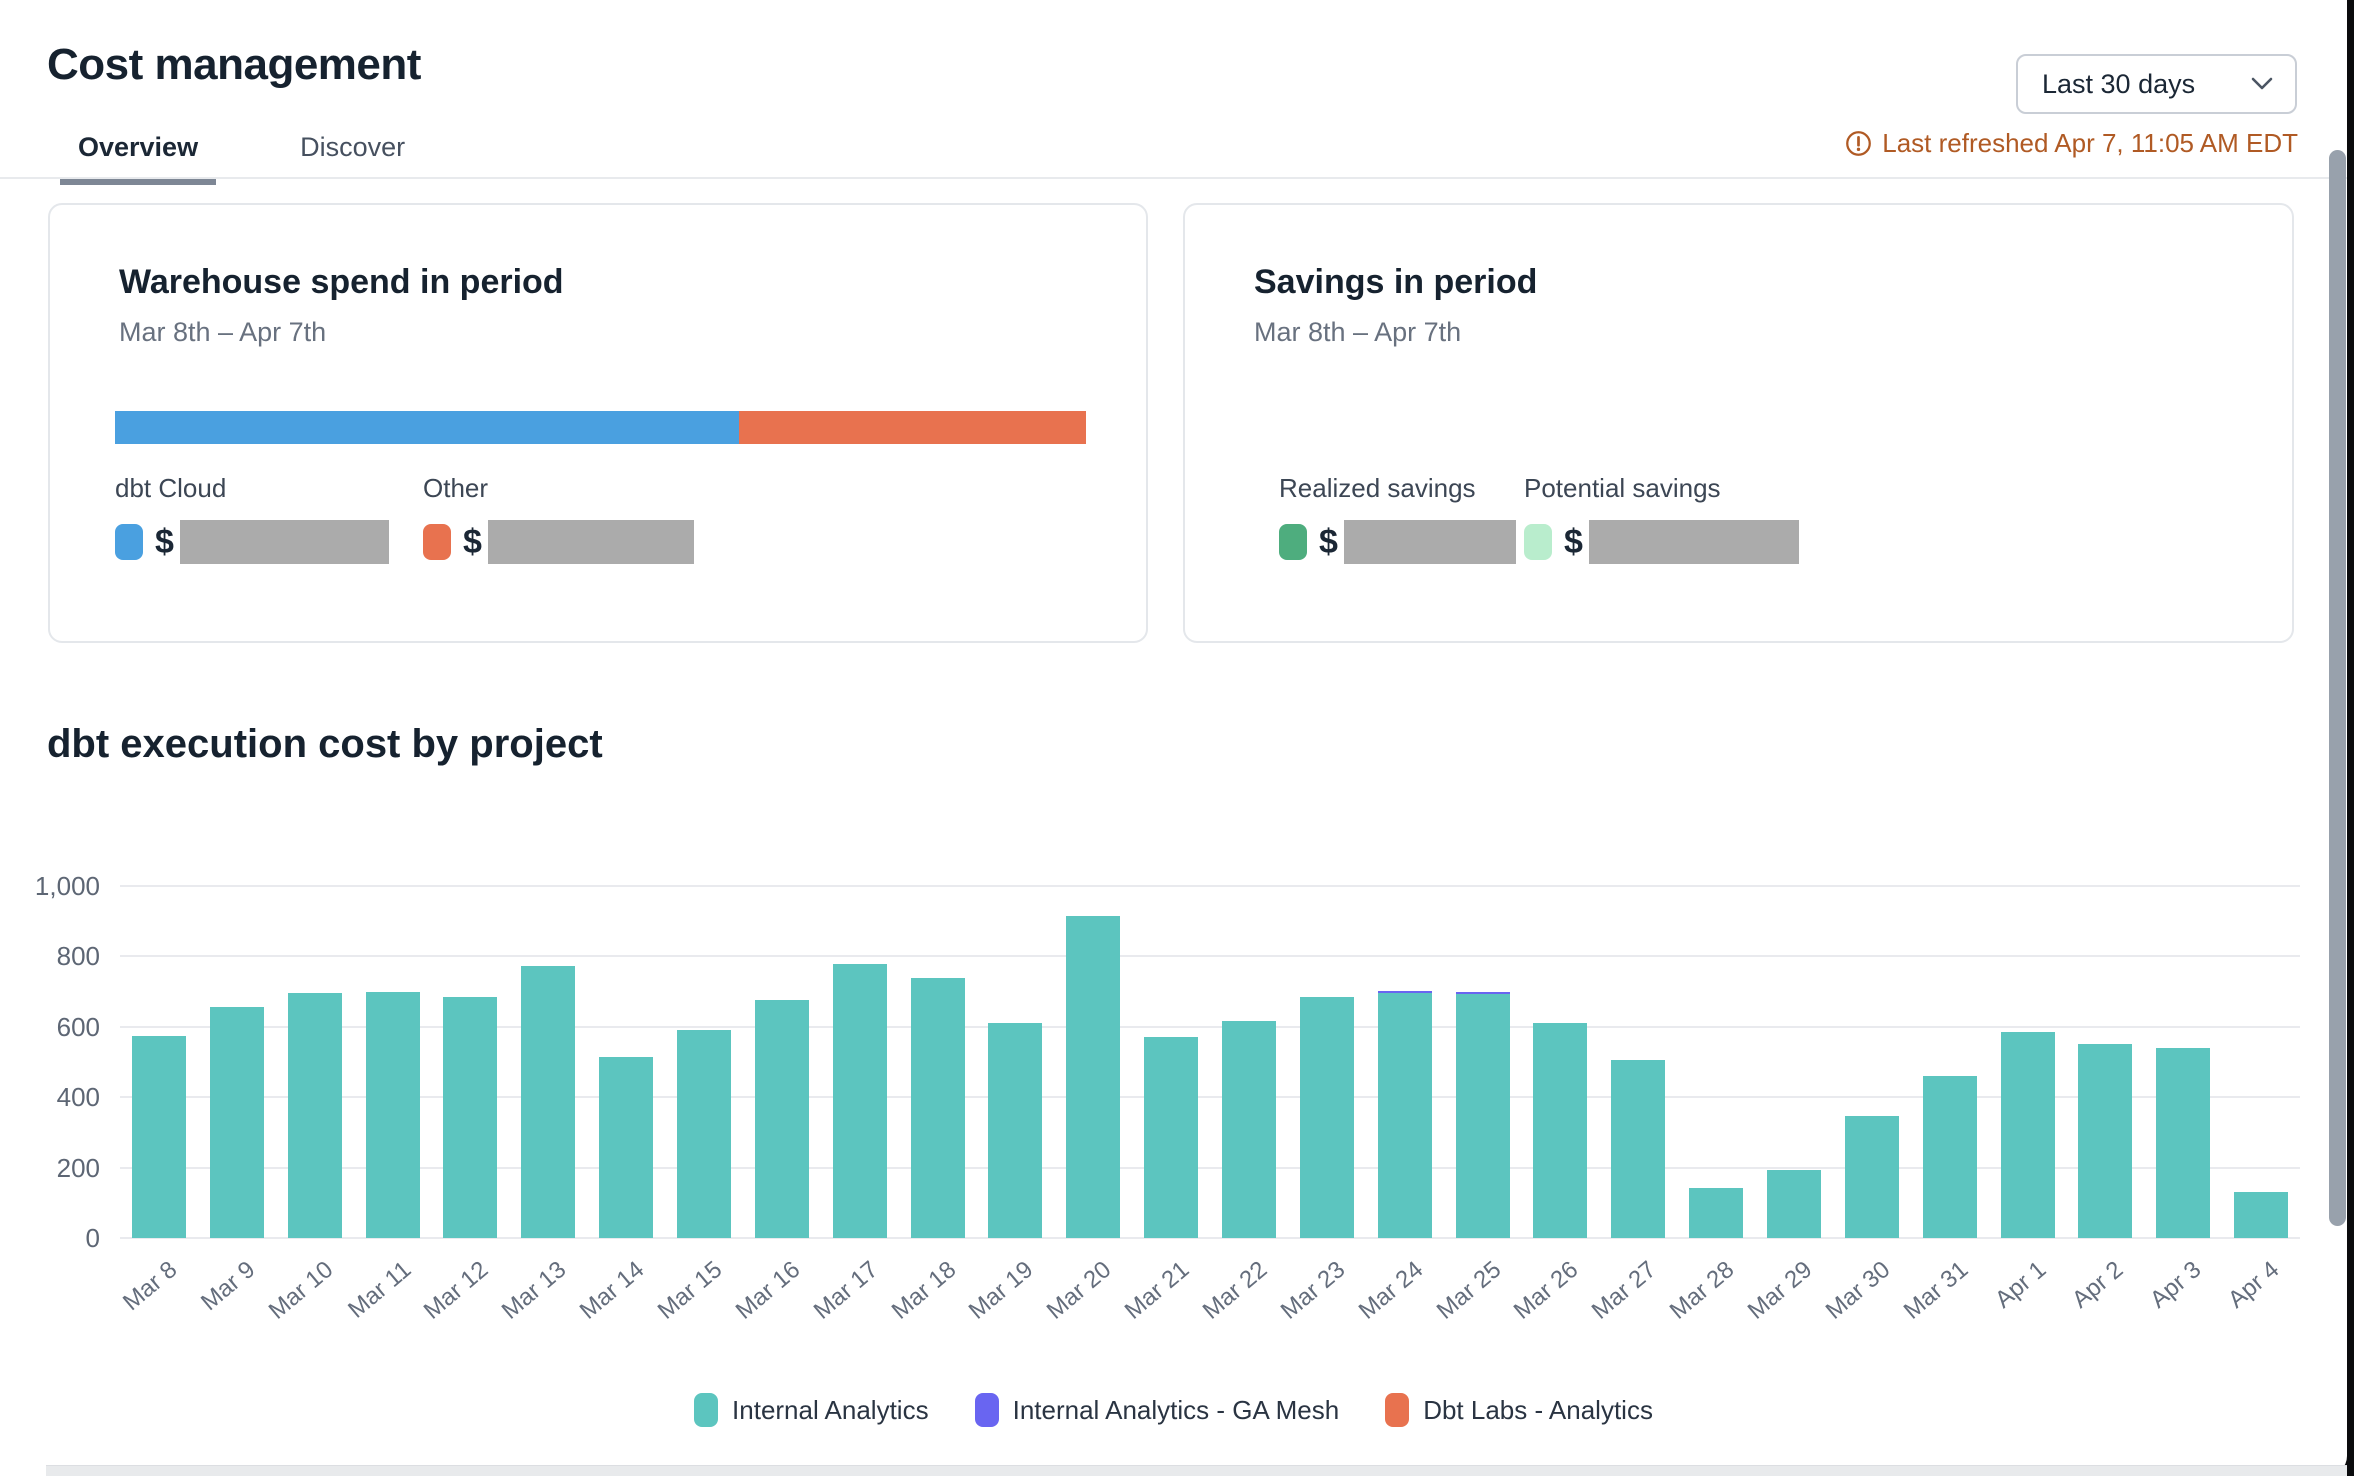 Image resolution: width=2354 pixels, height=1476 pixels. What do you see at coordinates (78, 1026) in the screenshot?
I see `y-tick-label: 600` at bounding box center [78, 1026].